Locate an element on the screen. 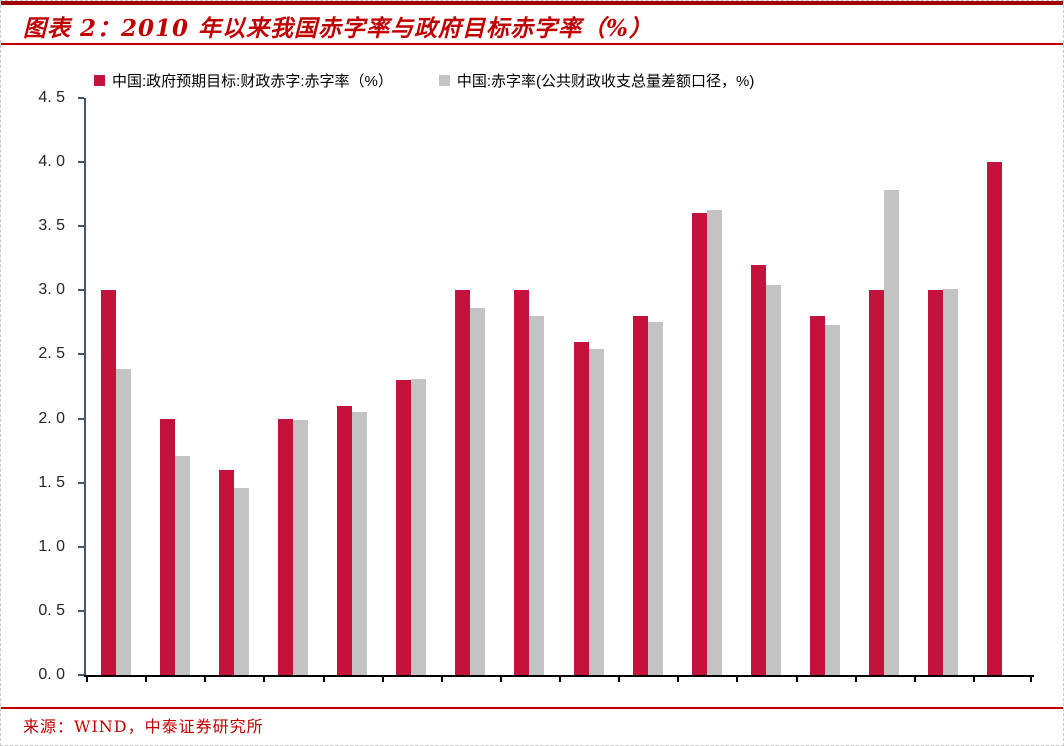 The width and height of the screenshot is (1064, 746). y-tick-label: 4. 5 is located at coordinates (51, 97).